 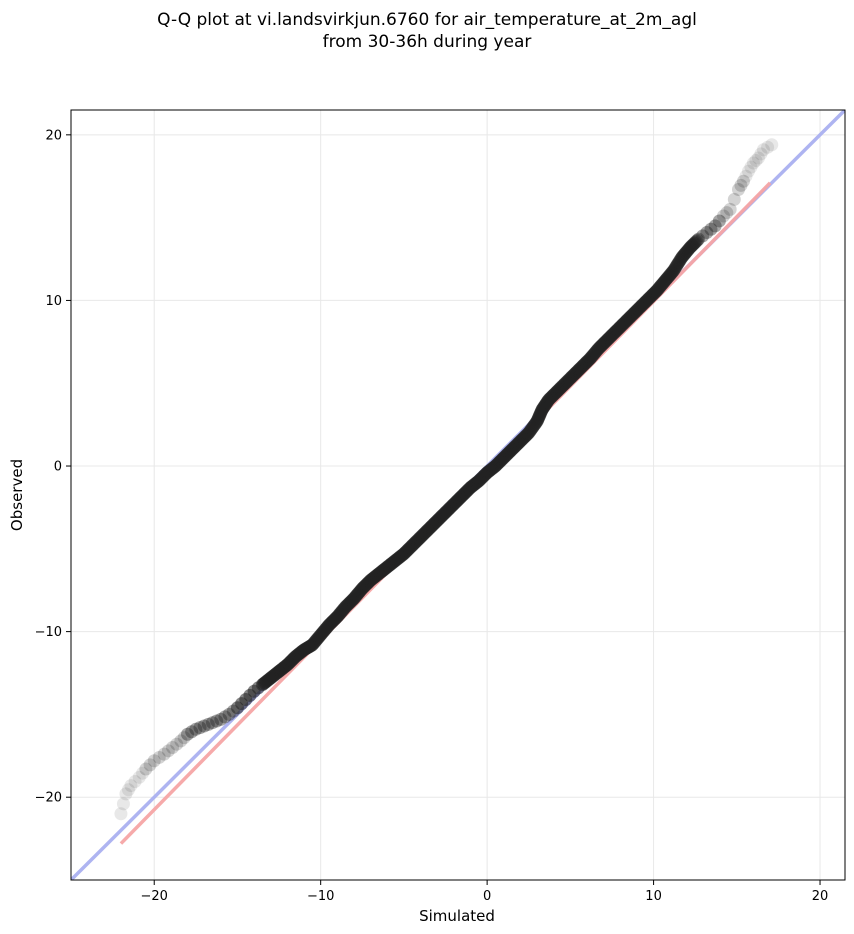 What do you see at coordinates (53, 467) in the screenshot?
I see `y-axis-ticks: −20 −10 0 10 20` at bounding box center [53, 467].